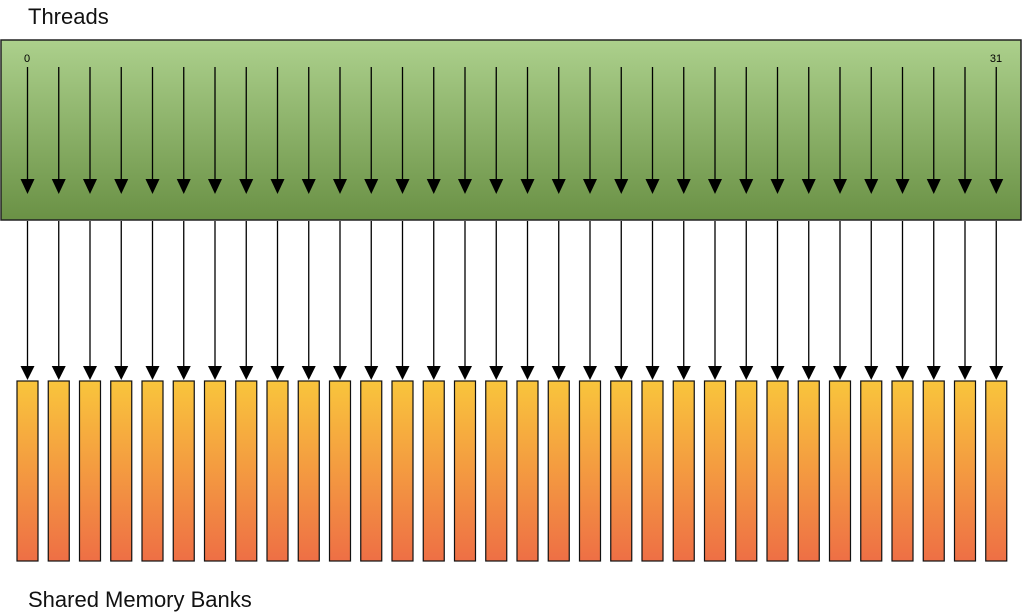 This screenshot has width=1024, height=616. I want to click on thread-first-index: 0, so click(27, 59).